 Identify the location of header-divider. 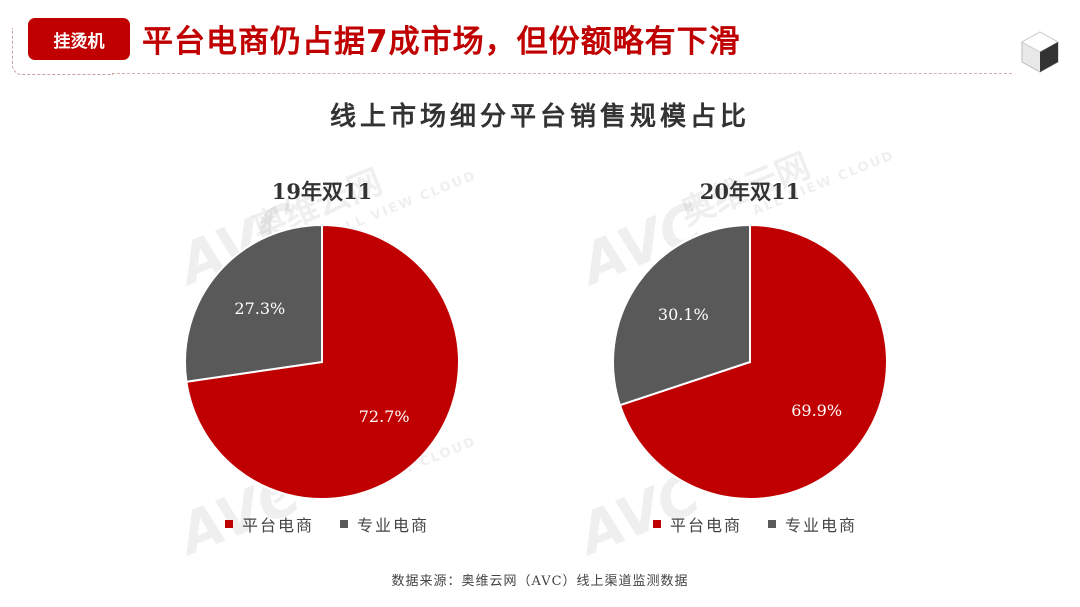
(562, 73).